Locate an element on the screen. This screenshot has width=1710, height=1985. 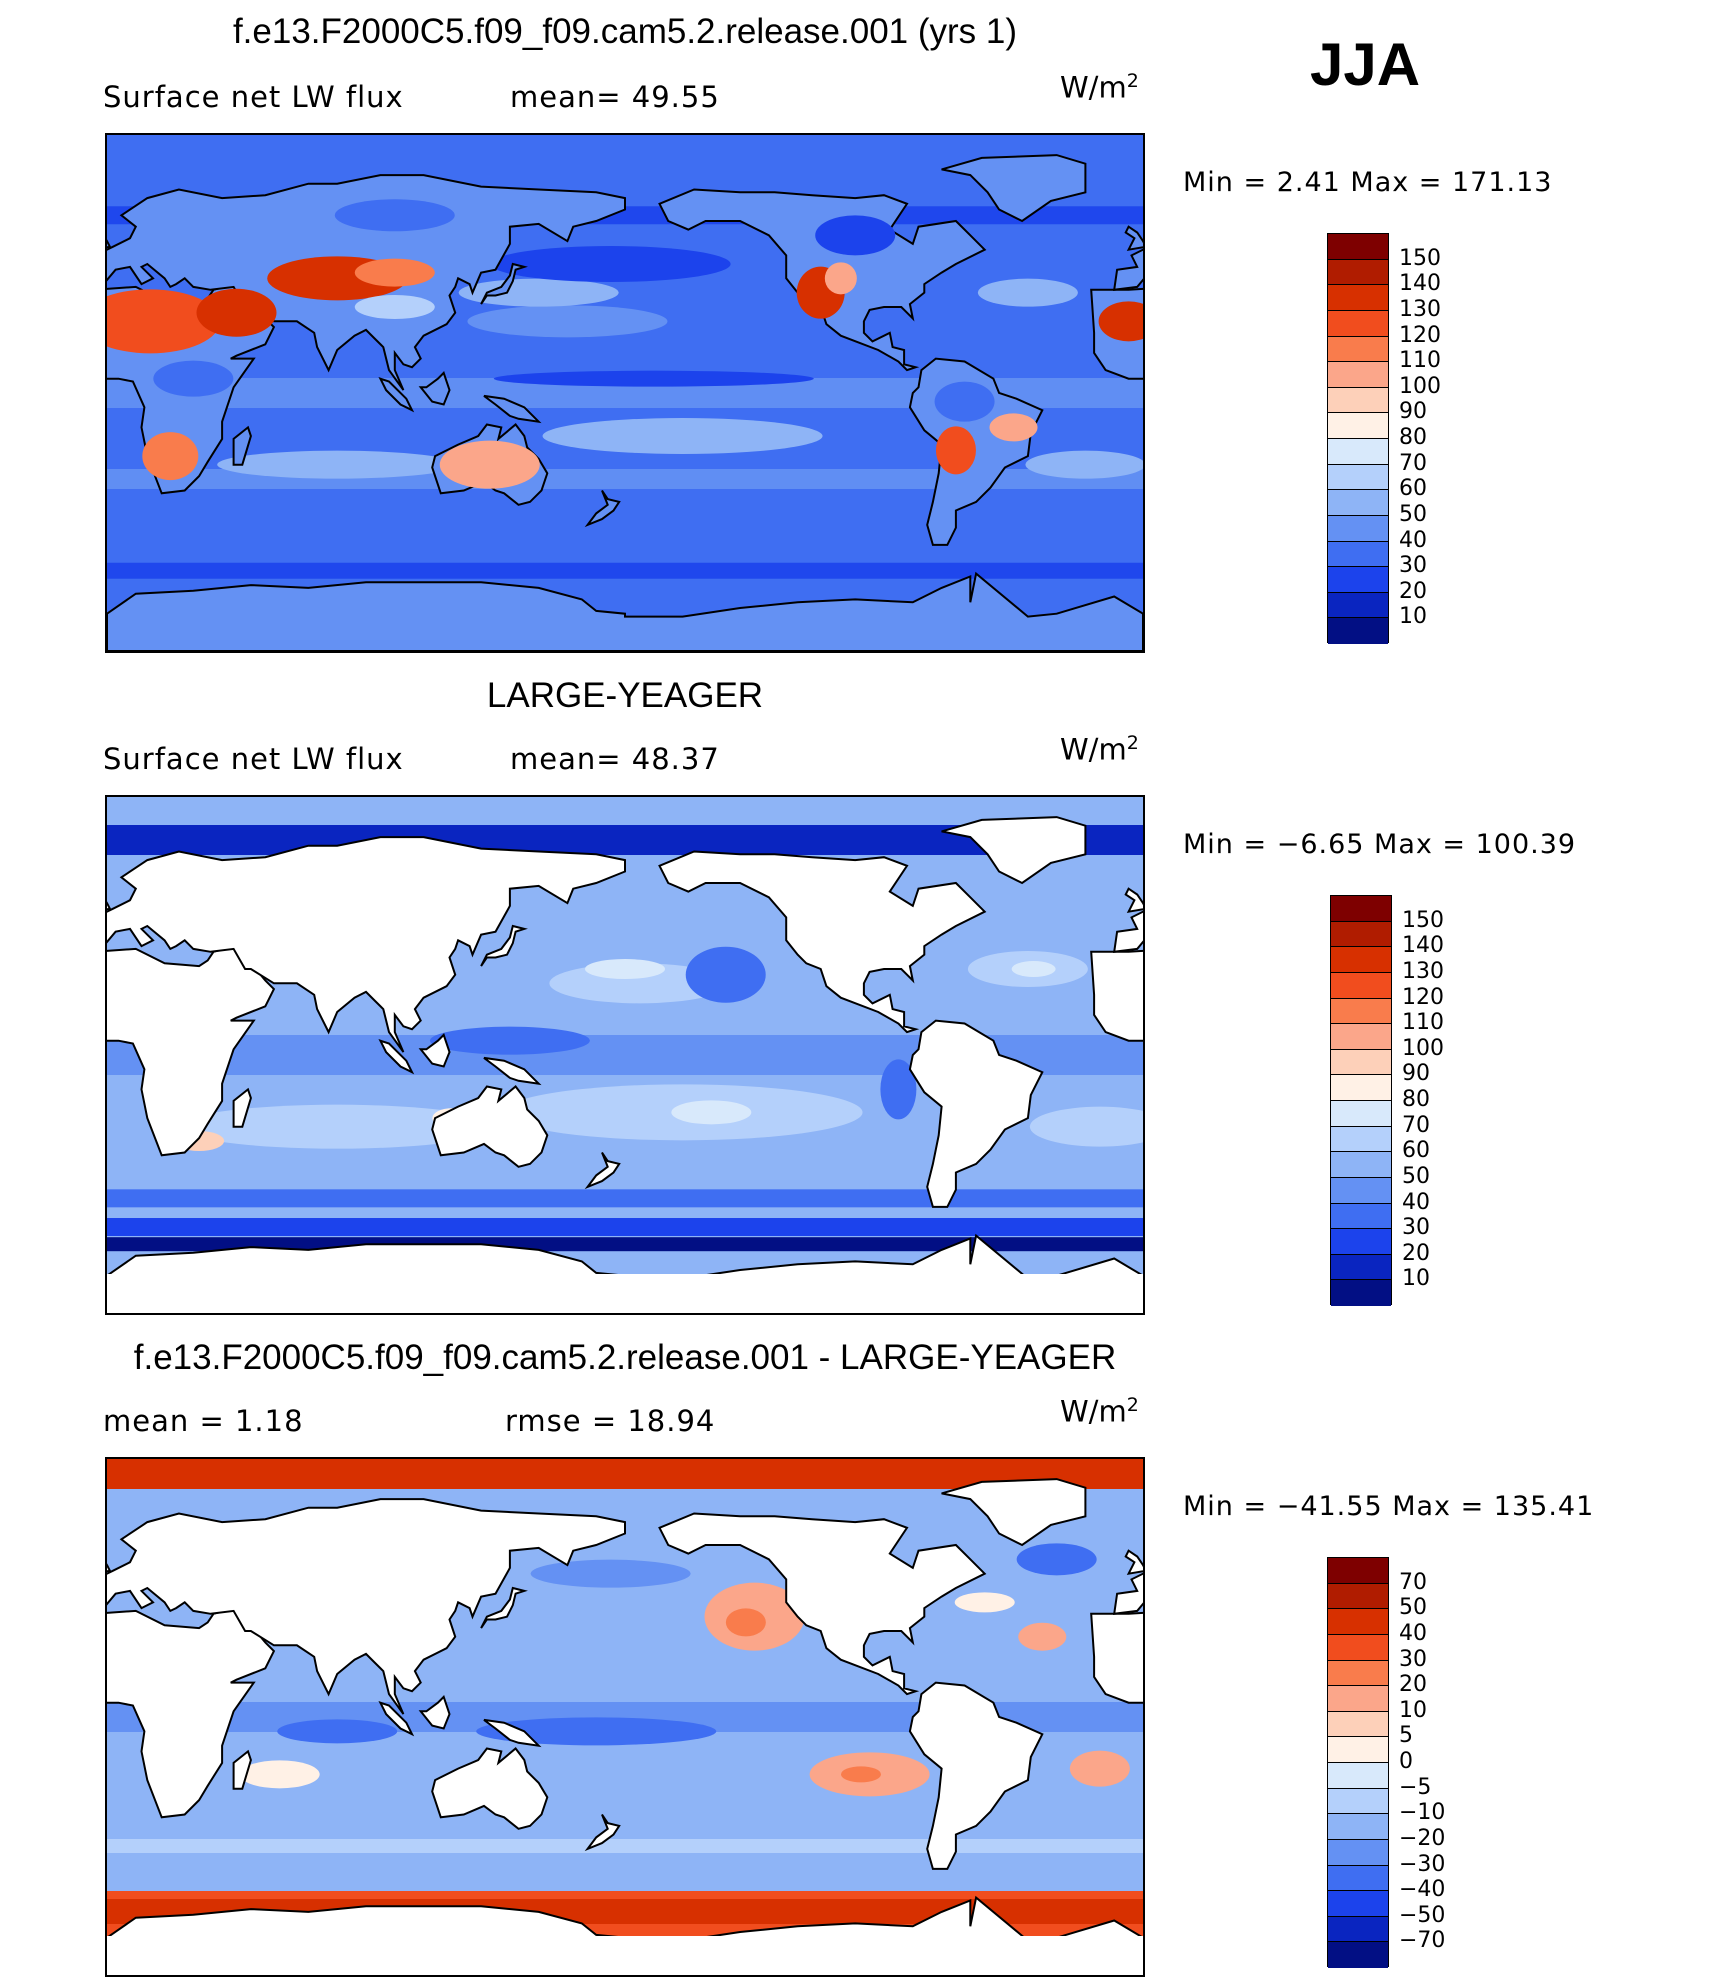
min-max-readout: Min = 2.41 Max = 171.13 is located at coordinates (1368, 182).